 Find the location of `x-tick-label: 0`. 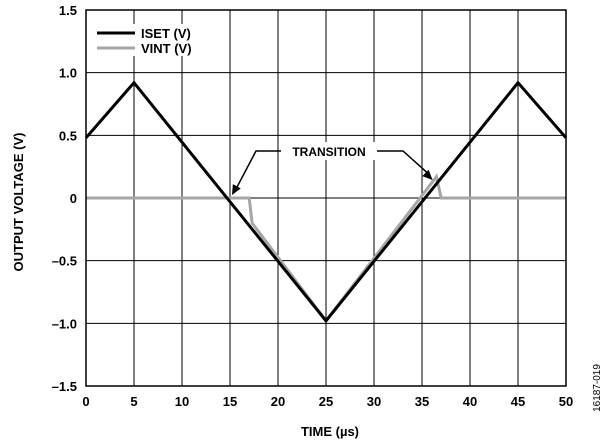

x-tick-label: 0 is located at coordinates (85, 401).